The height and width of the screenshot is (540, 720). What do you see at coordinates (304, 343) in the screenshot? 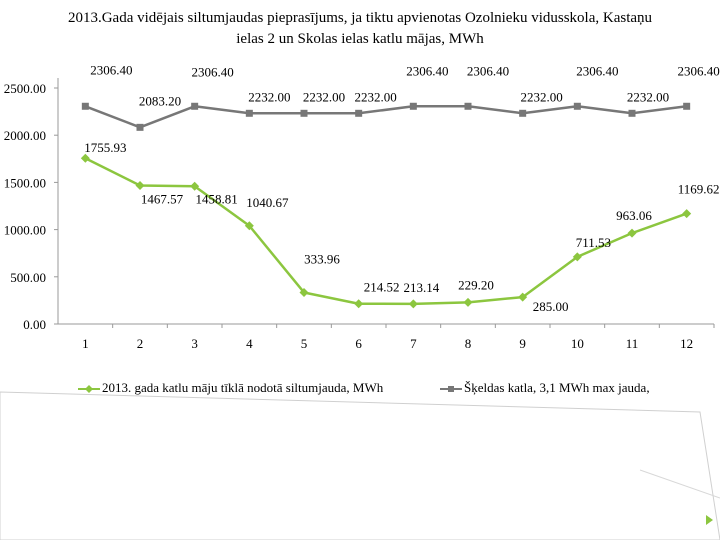
I see `x-tick-label: 5` at bounding box center [304, 343].